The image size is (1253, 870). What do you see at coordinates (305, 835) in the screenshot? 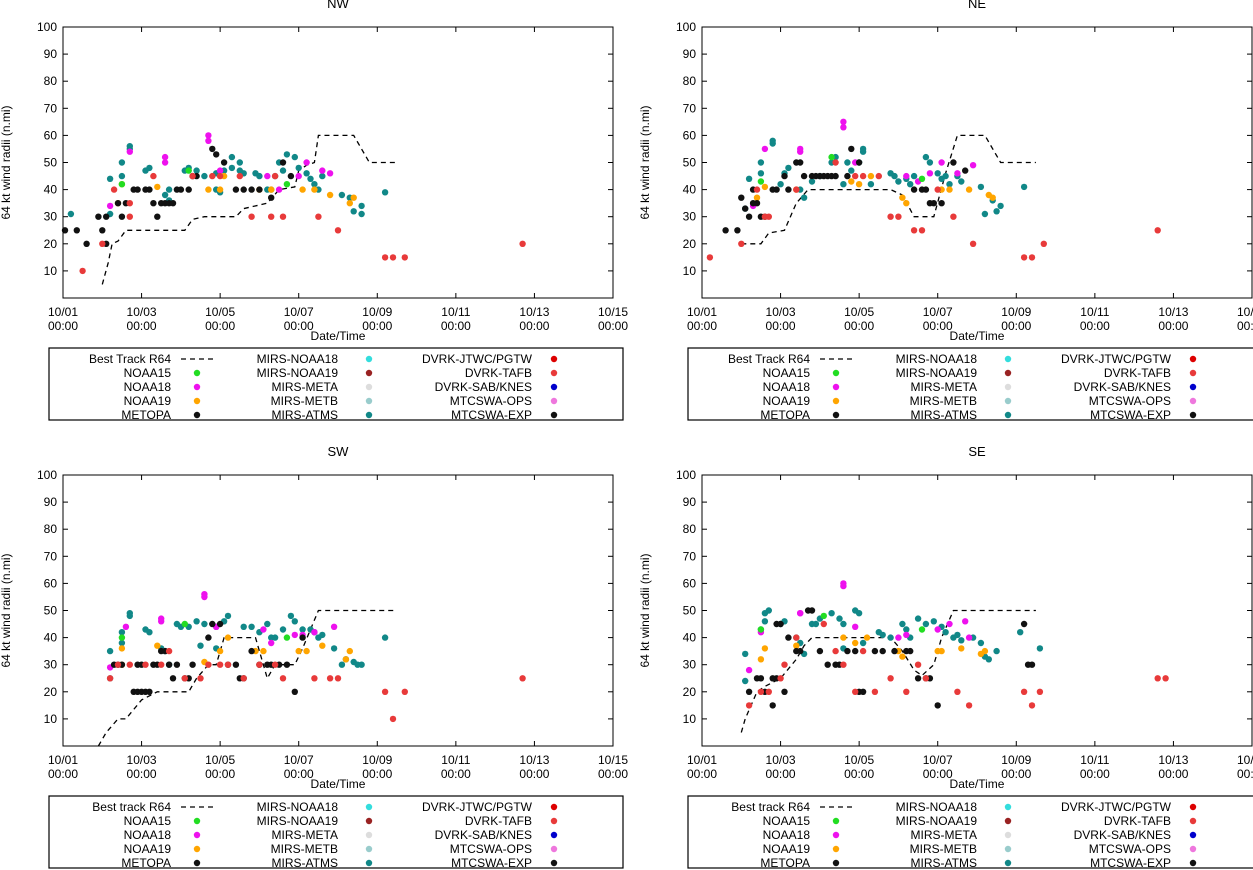
I see `legend-label: MIRS-META` at bounding box center [305, 835].